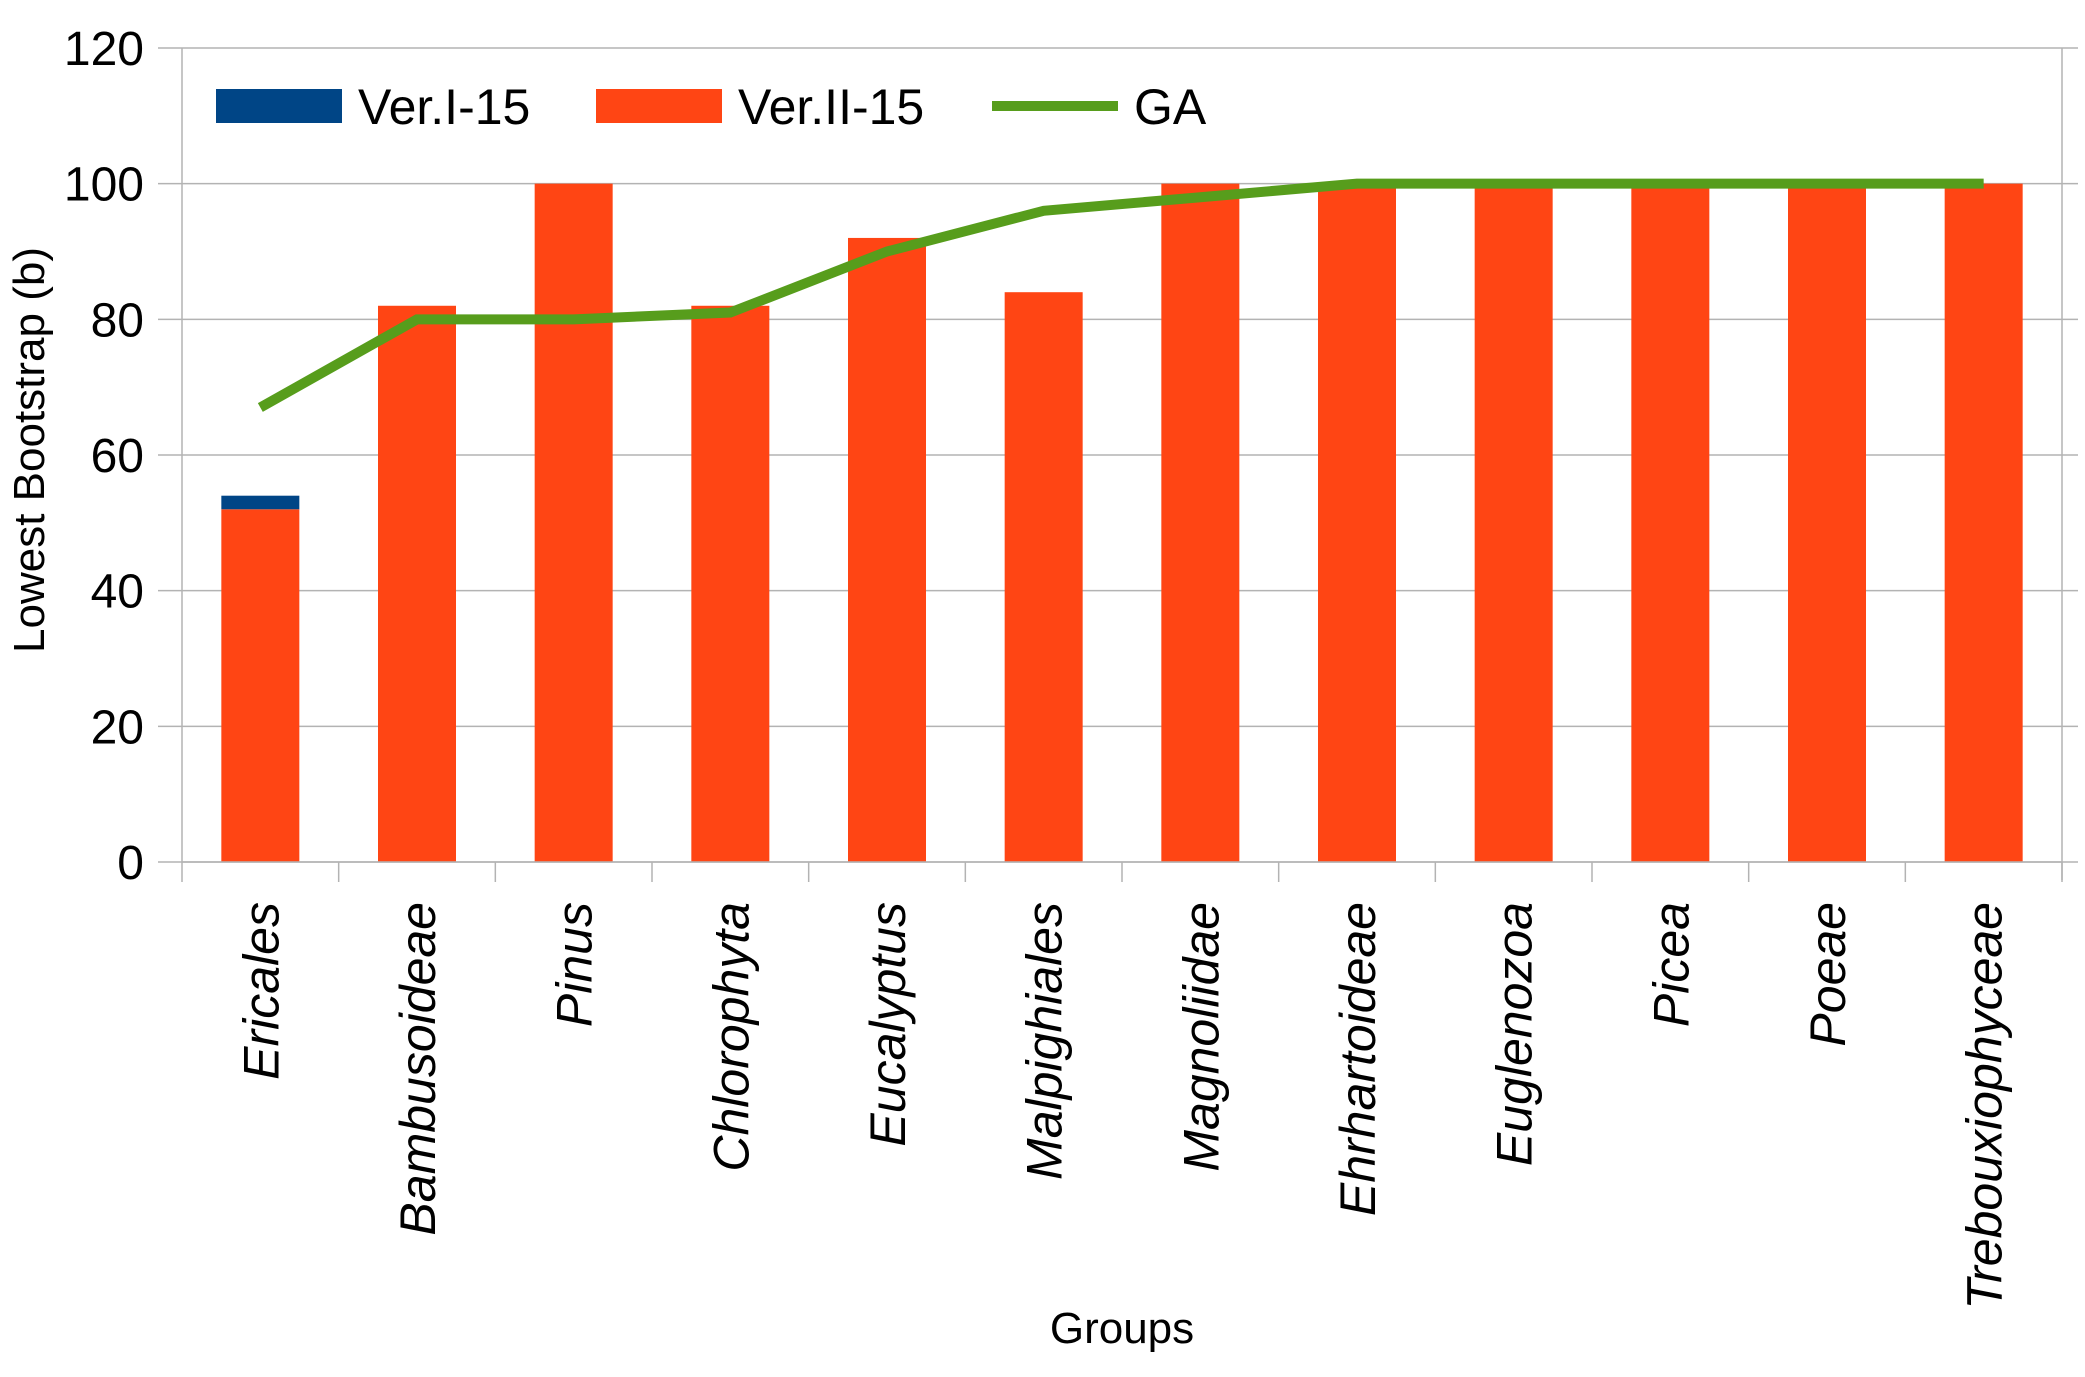  I want to click on ga-series-line, so click(1120, 295).